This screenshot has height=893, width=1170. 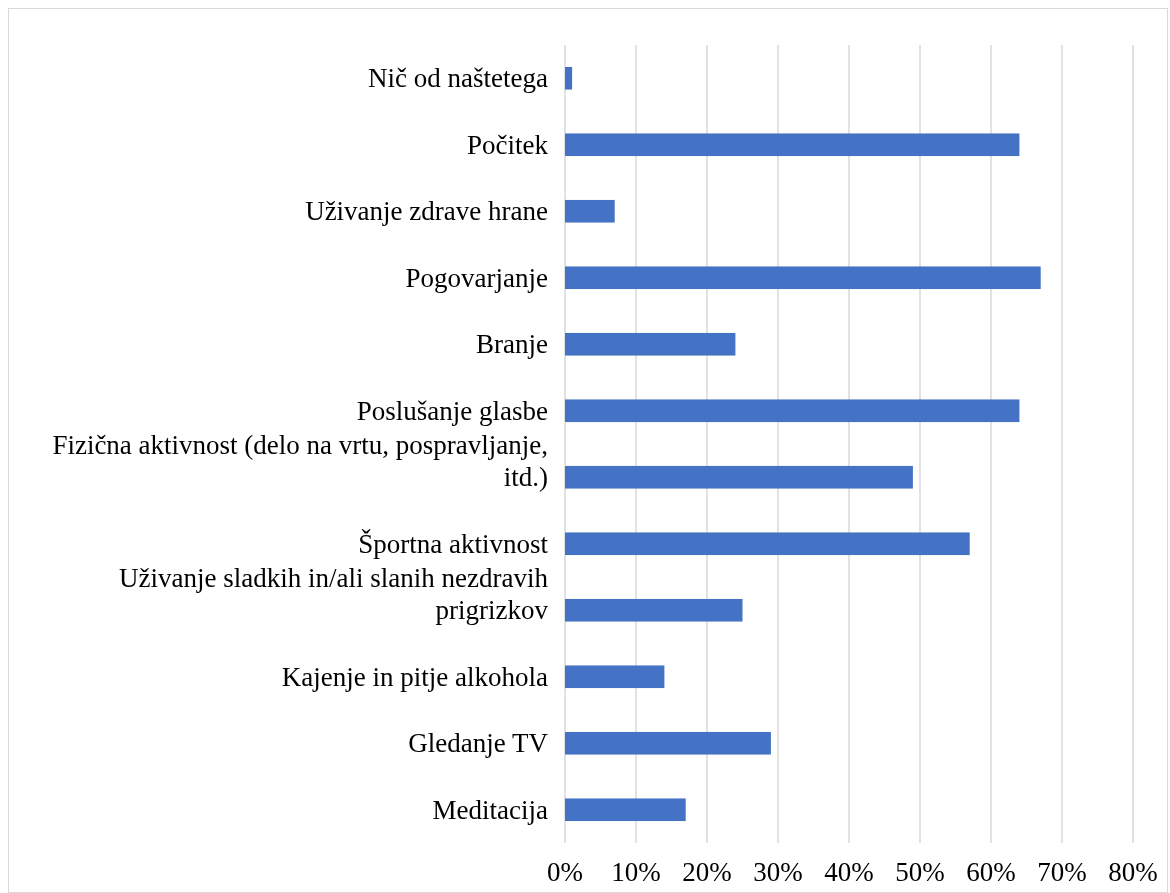 What do you see at coordinates (849, 872) in the screenshot?
I see `x-tick-label: 40%` at bounding box center [849, 872].